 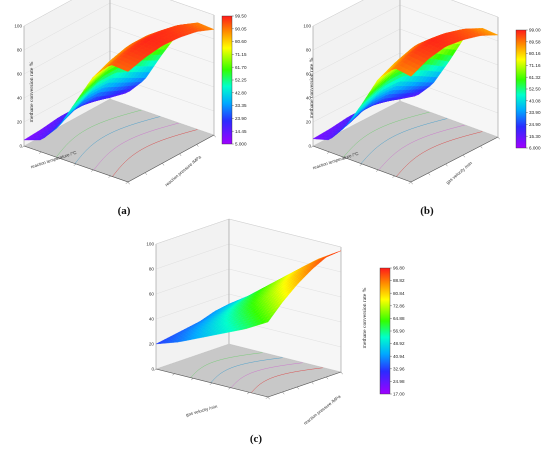 I want to click on colorbar-label: 14.45, so click(x=241, y=131).